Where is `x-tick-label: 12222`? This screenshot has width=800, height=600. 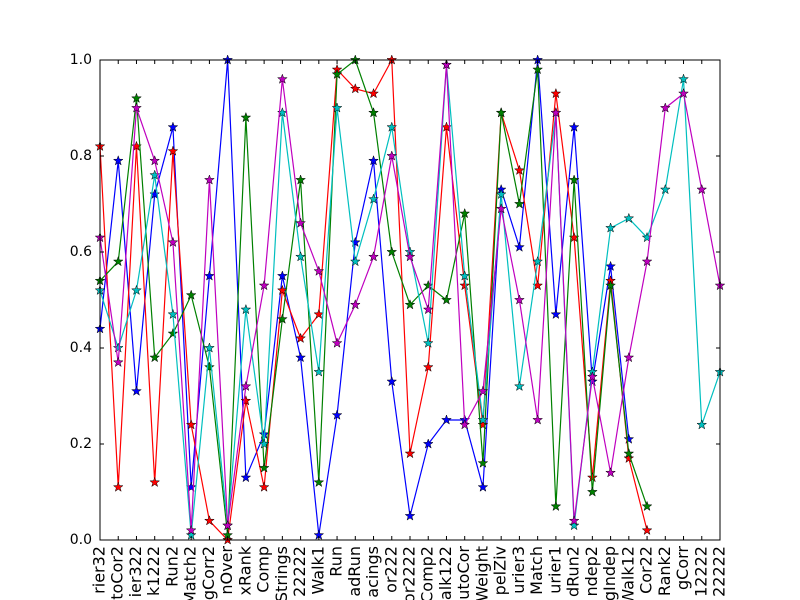
x-tick-label: 12222 is located at coordinates (700, 571).